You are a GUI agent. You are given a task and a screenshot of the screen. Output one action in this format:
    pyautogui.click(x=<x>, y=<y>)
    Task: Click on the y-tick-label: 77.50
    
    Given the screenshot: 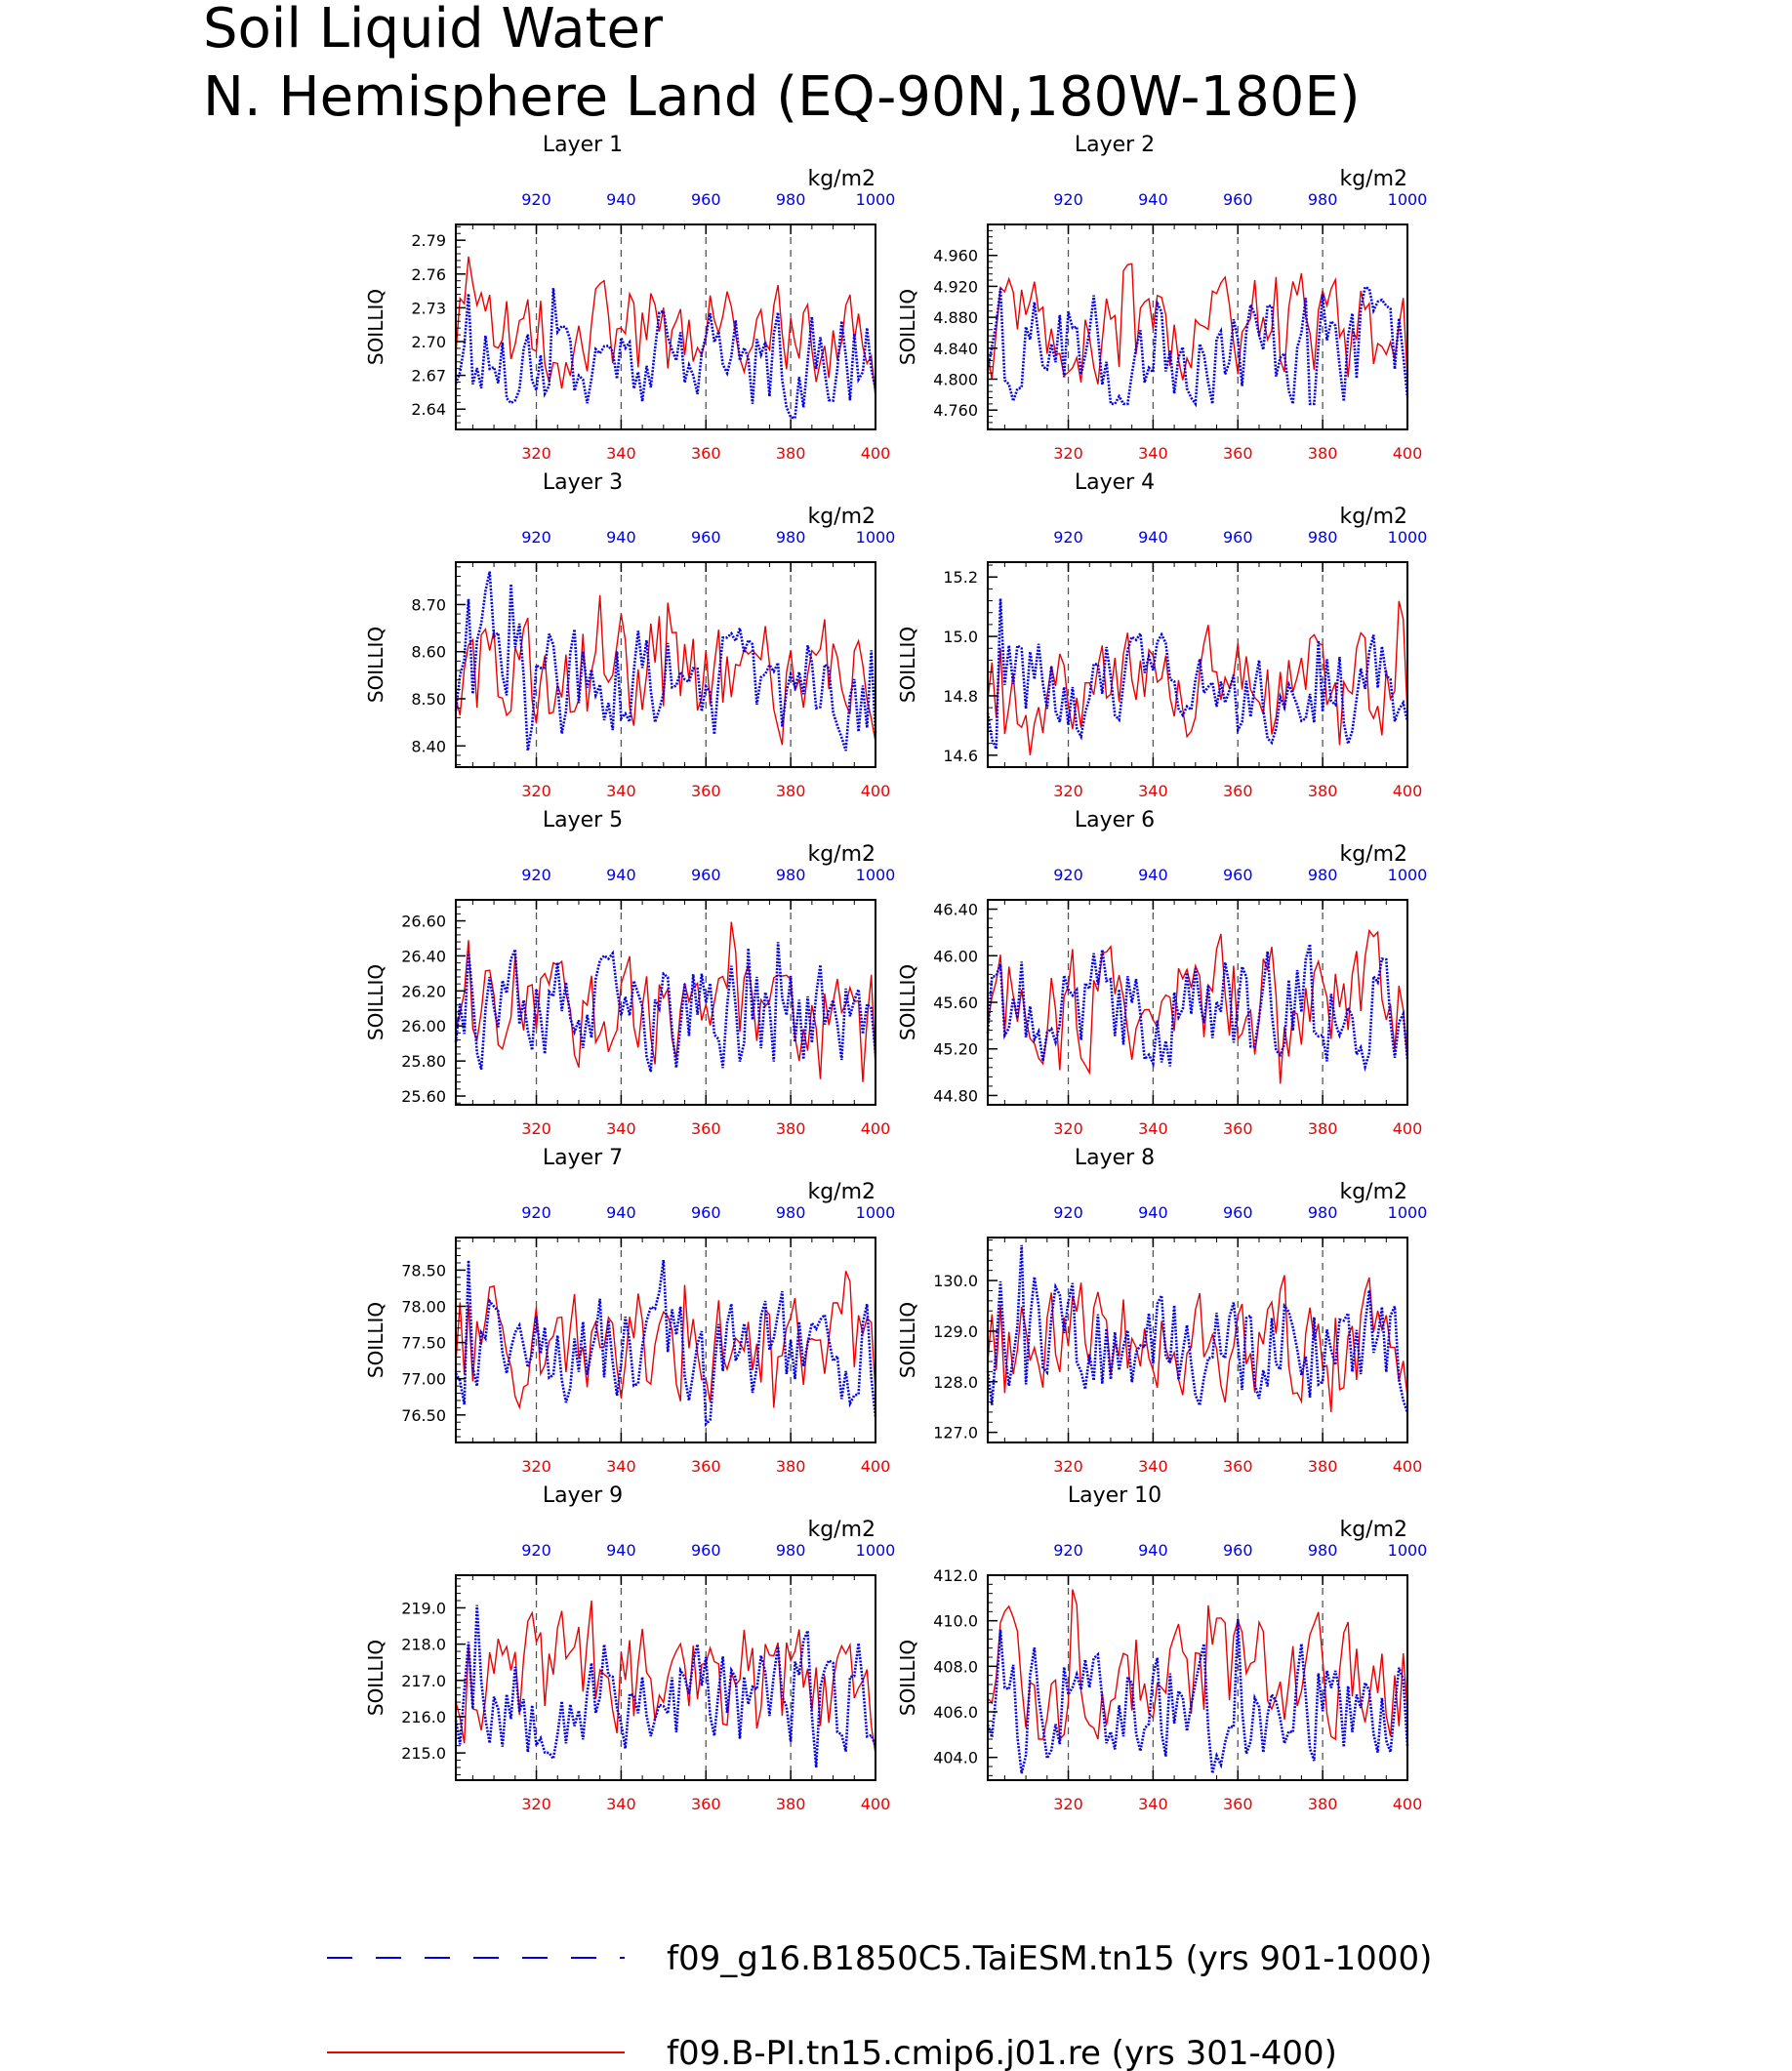 What is the action you would take?
    pyautogui.click(x=423, y=1344)
    